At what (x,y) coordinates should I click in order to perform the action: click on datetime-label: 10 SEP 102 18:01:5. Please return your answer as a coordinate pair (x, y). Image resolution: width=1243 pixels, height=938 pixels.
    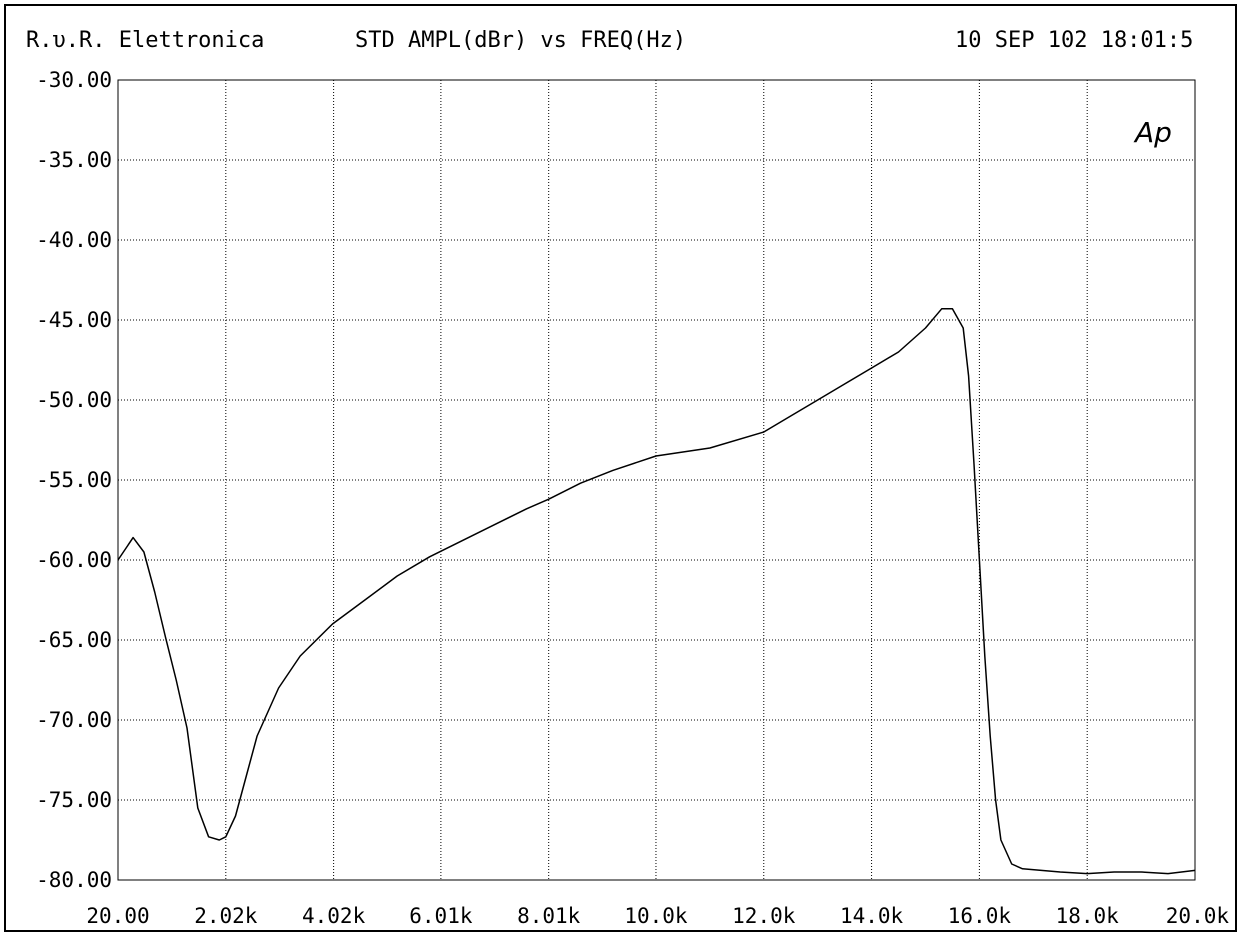
    Looking at the image, I should click on (1074, 40).